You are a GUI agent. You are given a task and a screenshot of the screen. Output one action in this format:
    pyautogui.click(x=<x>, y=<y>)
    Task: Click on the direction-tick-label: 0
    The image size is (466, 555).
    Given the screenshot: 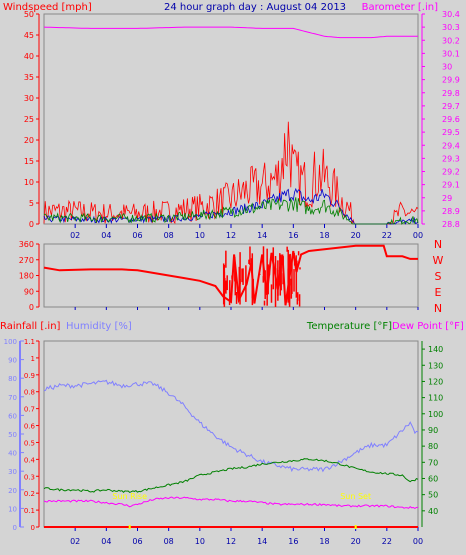 What is the action you would take?
    pyautogui.click(x=31, y=307)
    